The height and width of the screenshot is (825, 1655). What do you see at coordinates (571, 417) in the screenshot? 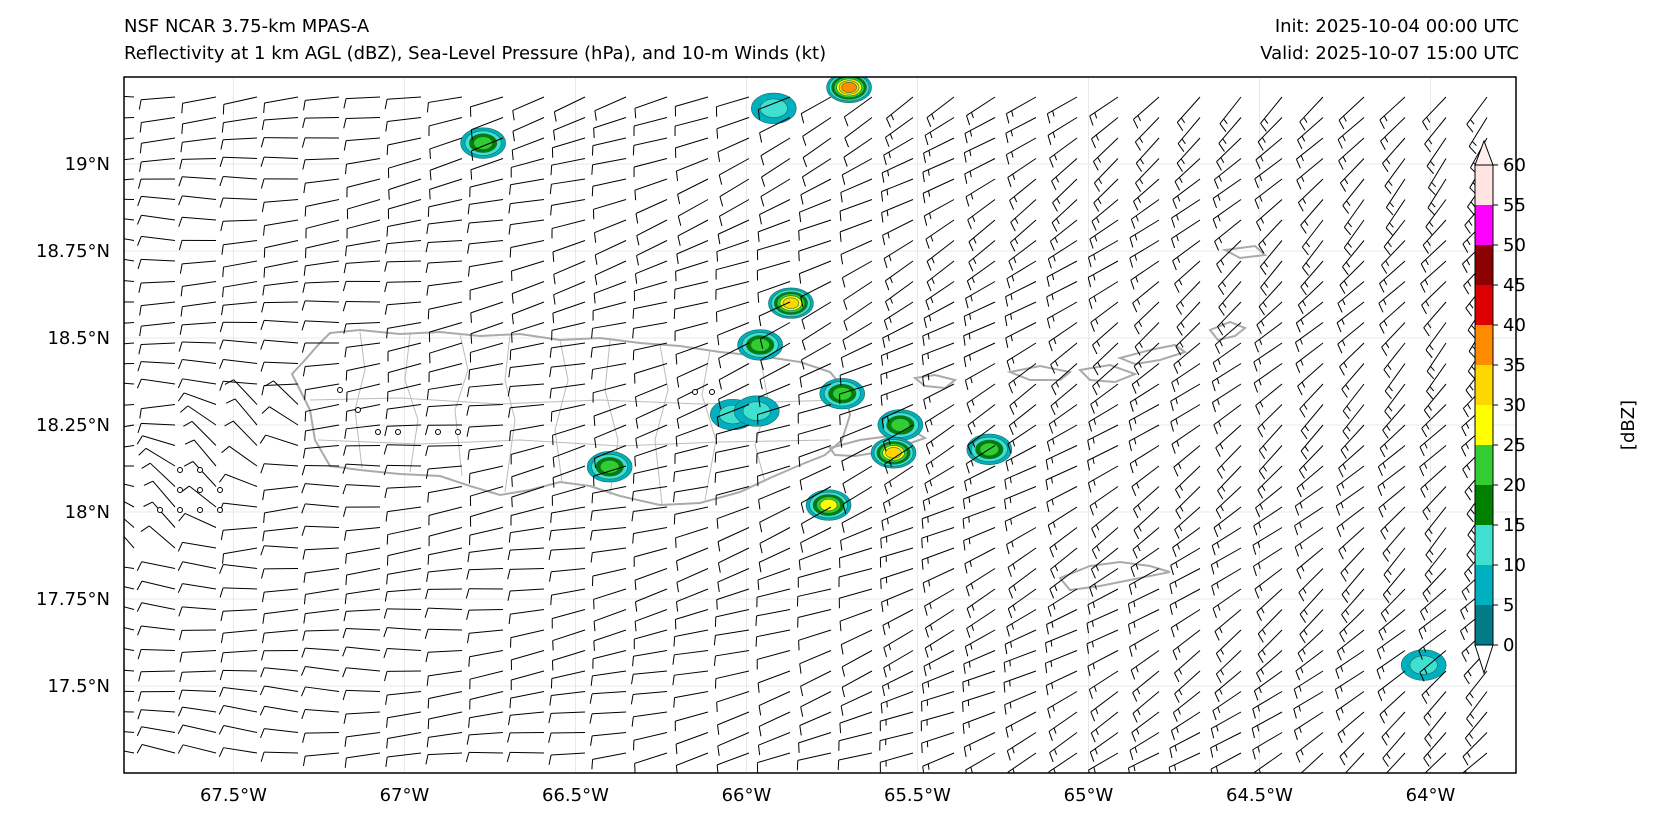
I see `puerto-rico-coastline` at bounding box center [571, 417].